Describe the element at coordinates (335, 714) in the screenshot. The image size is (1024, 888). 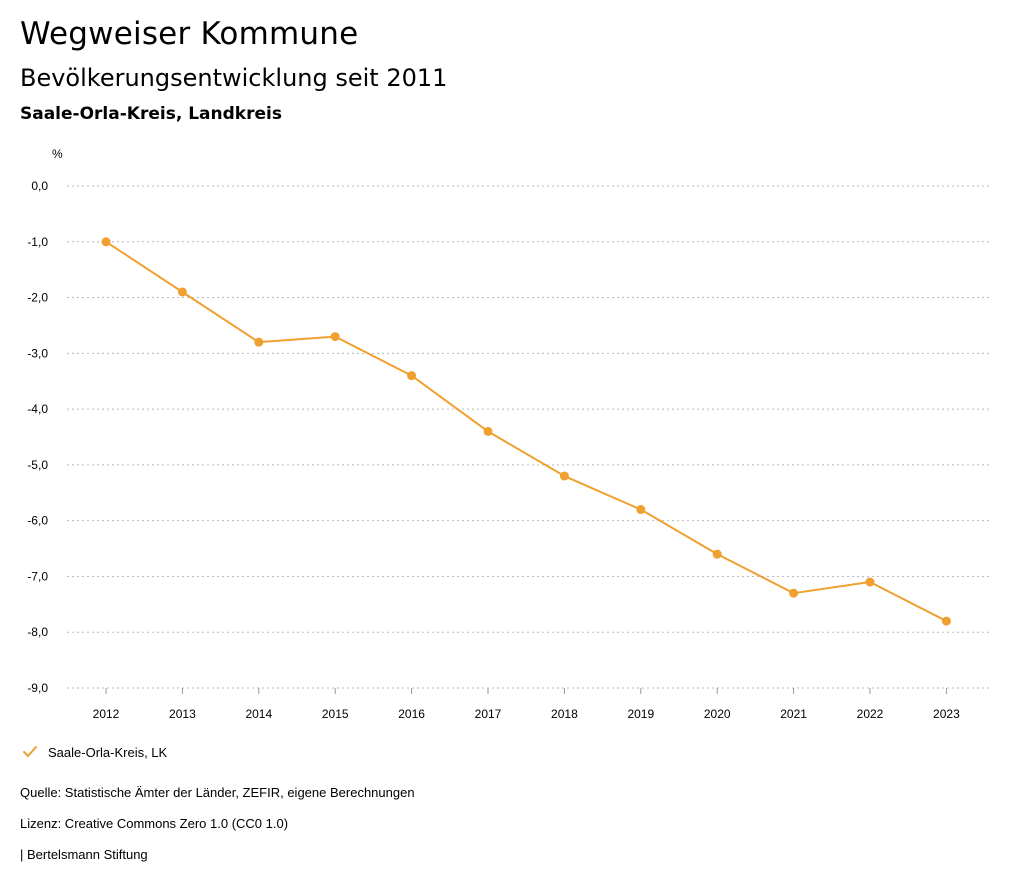
I see `x-tick-label: 2015` at that location.